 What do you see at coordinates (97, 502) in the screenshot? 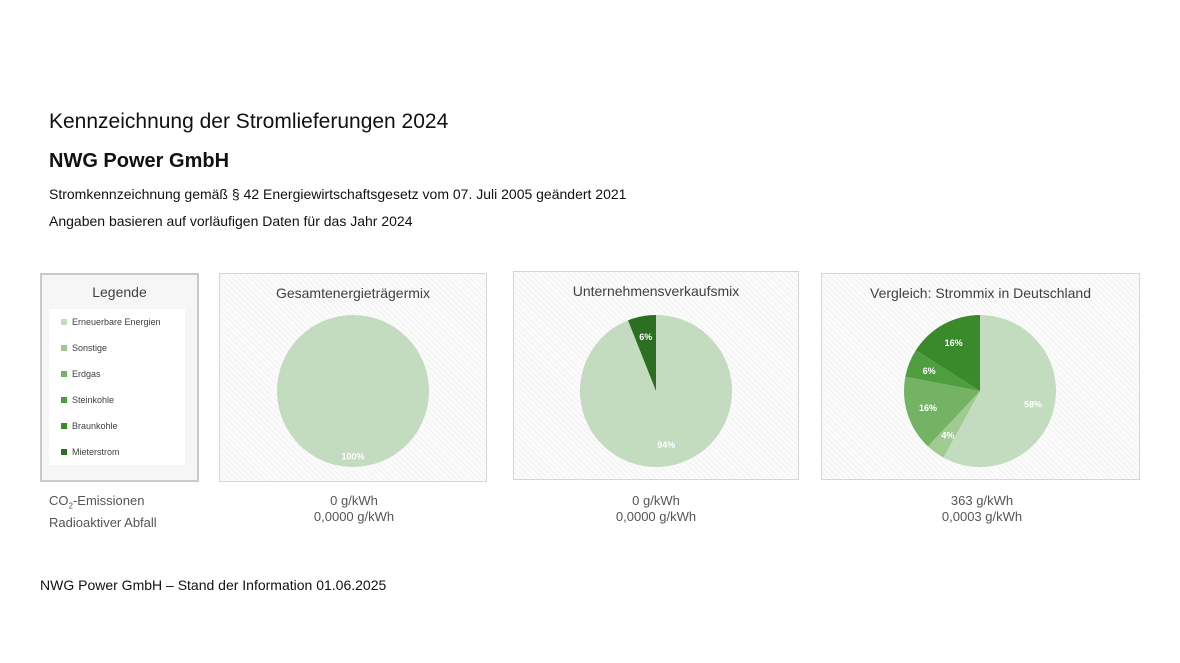
I see `co2-label: CO2-Emissionen` at bounding box center [97, 502].